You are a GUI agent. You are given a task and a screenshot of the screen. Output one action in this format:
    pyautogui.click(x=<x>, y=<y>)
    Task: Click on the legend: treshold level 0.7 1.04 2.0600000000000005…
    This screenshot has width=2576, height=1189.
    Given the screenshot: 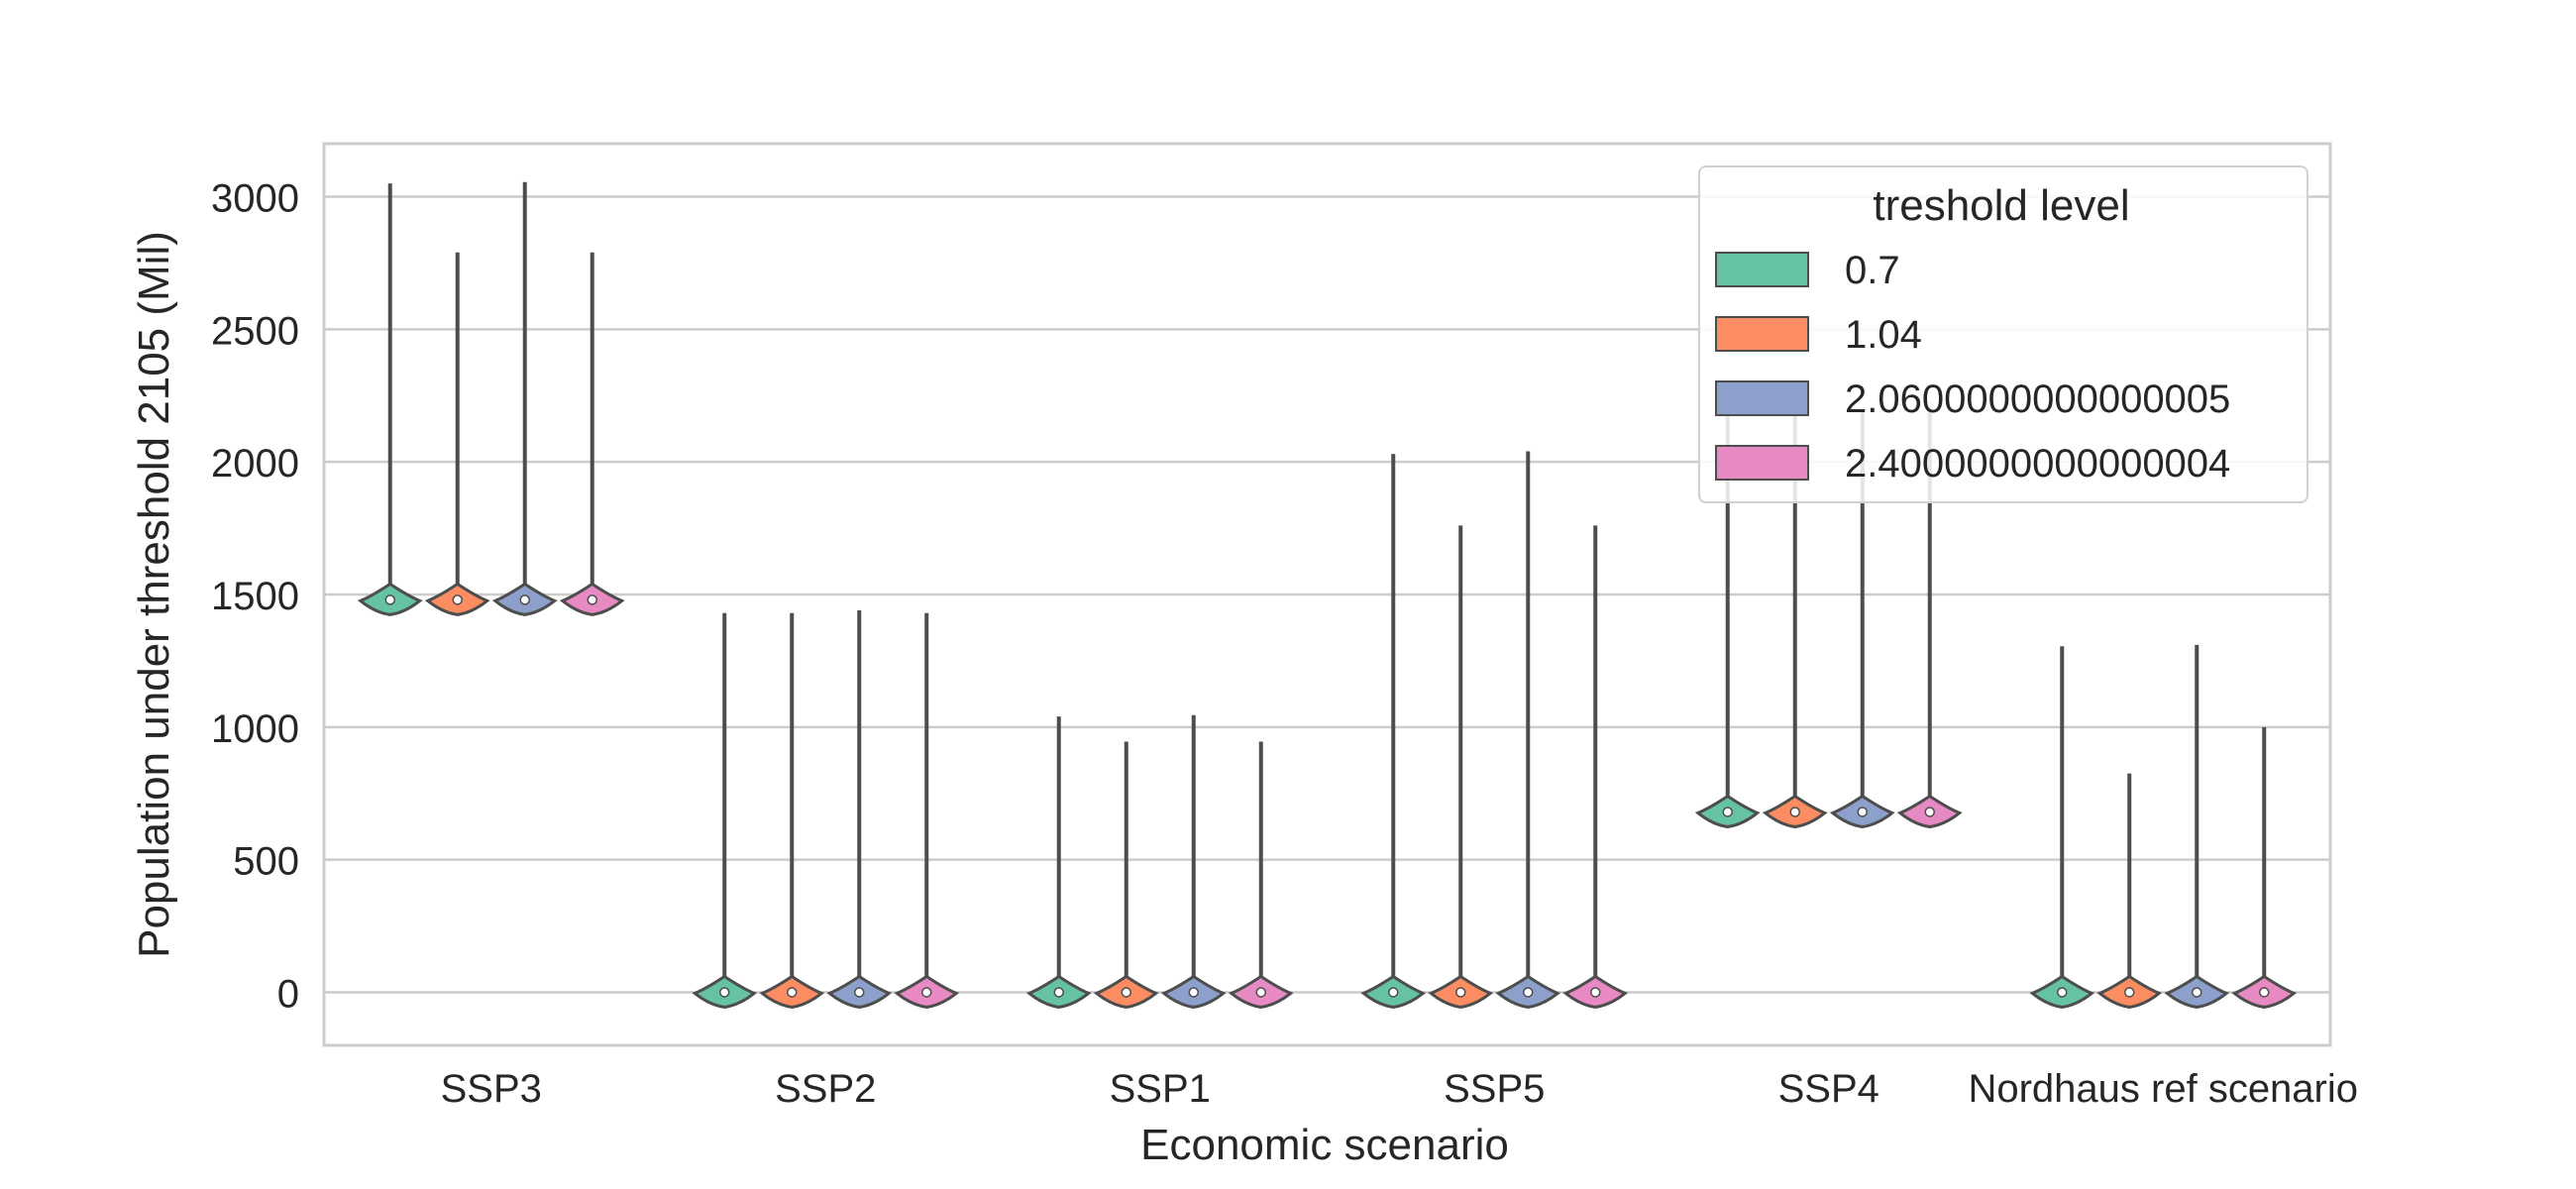 What is the action you would take?
    pyautogui.click(x=2003, y=334)
    